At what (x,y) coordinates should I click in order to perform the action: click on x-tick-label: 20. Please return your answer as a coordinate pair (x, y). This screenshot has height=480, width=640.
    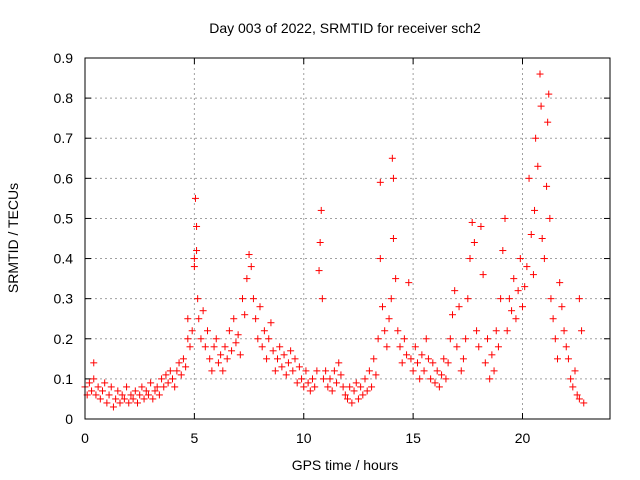
    Looking at the image, I should click on (523, 438).